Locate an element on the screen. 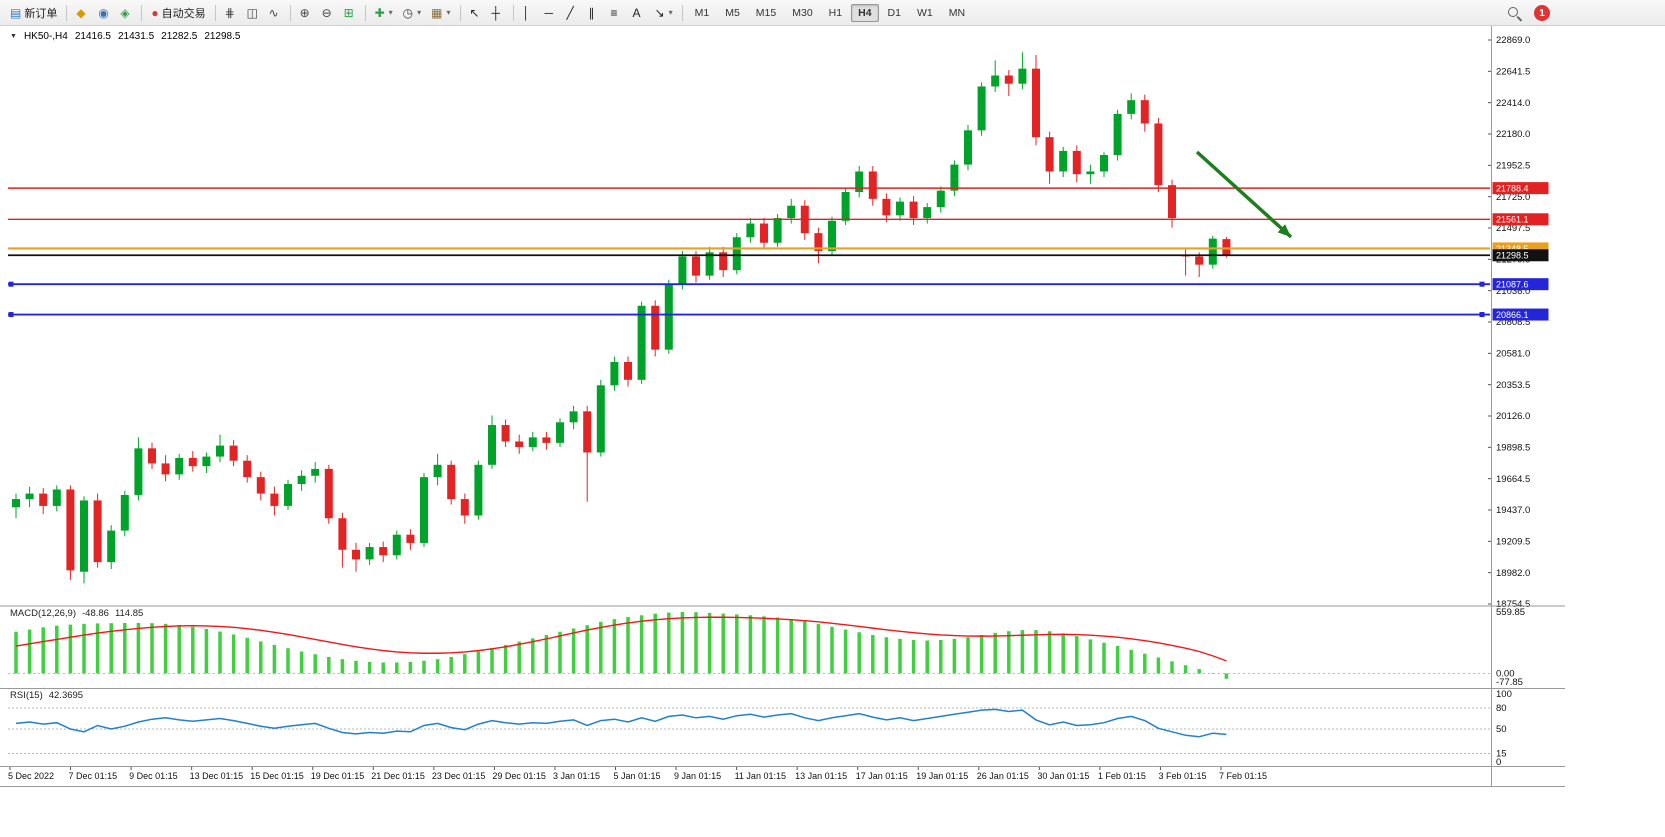 Image resolution: width=1665 pixels, height=837 pixels. svg-text: 19 Jan 01:15 is located at coordinates (942, 776).